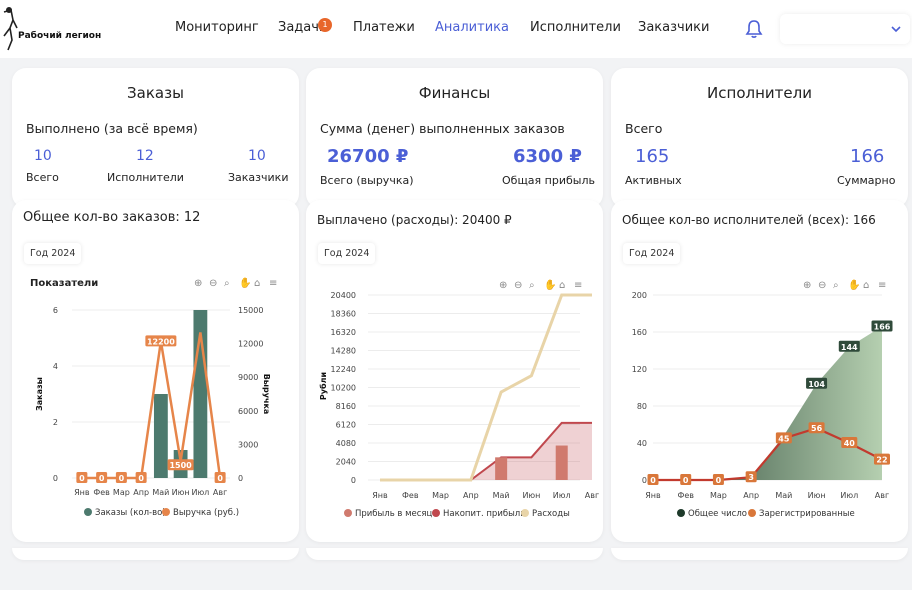 The height and width of the screenshot is (590, 912). What do you see at coordinates (866, 180) in the screenshot?
I see `executors-total-label: Суммарно` at bounding box center [866, 180].